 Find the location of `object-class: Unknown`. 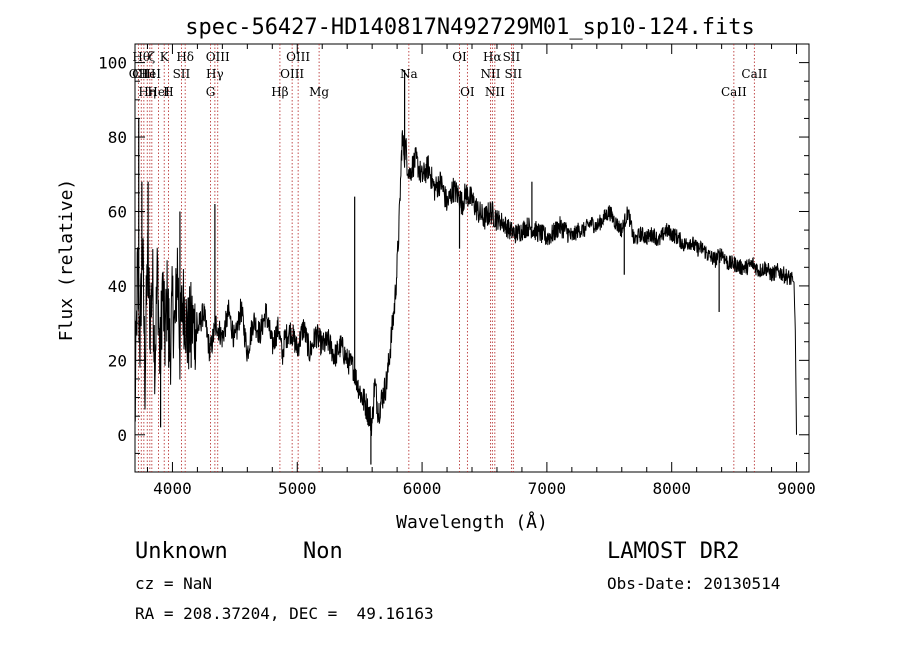

object-class: Unknown is located at coordinates (181, 551).